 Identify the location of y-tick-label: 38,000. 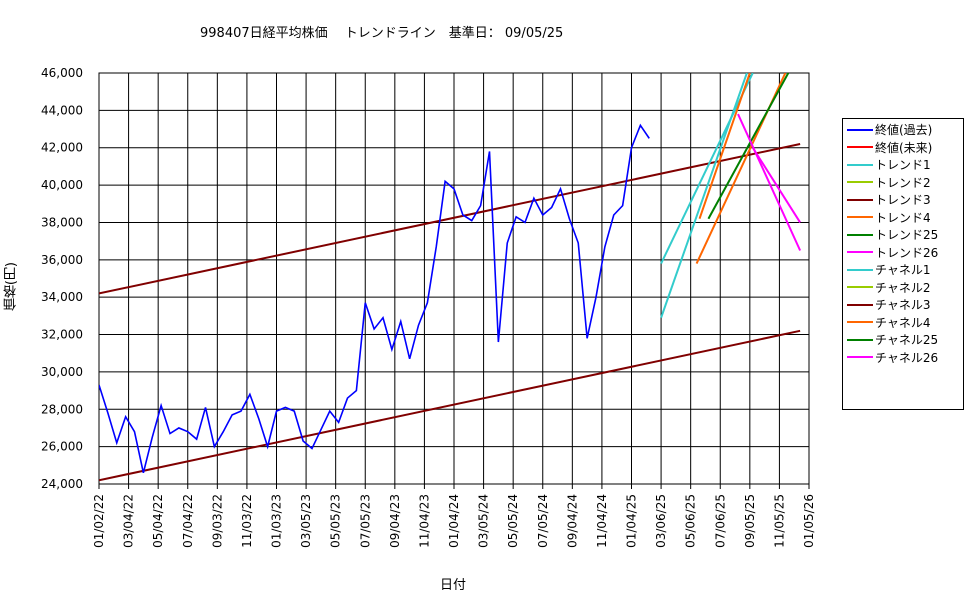
(62, 222).